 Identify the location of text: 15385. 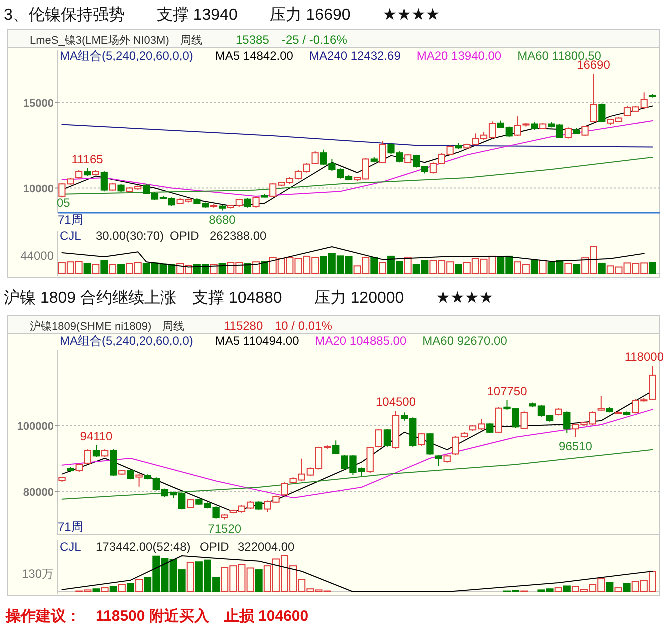
(253, 40).